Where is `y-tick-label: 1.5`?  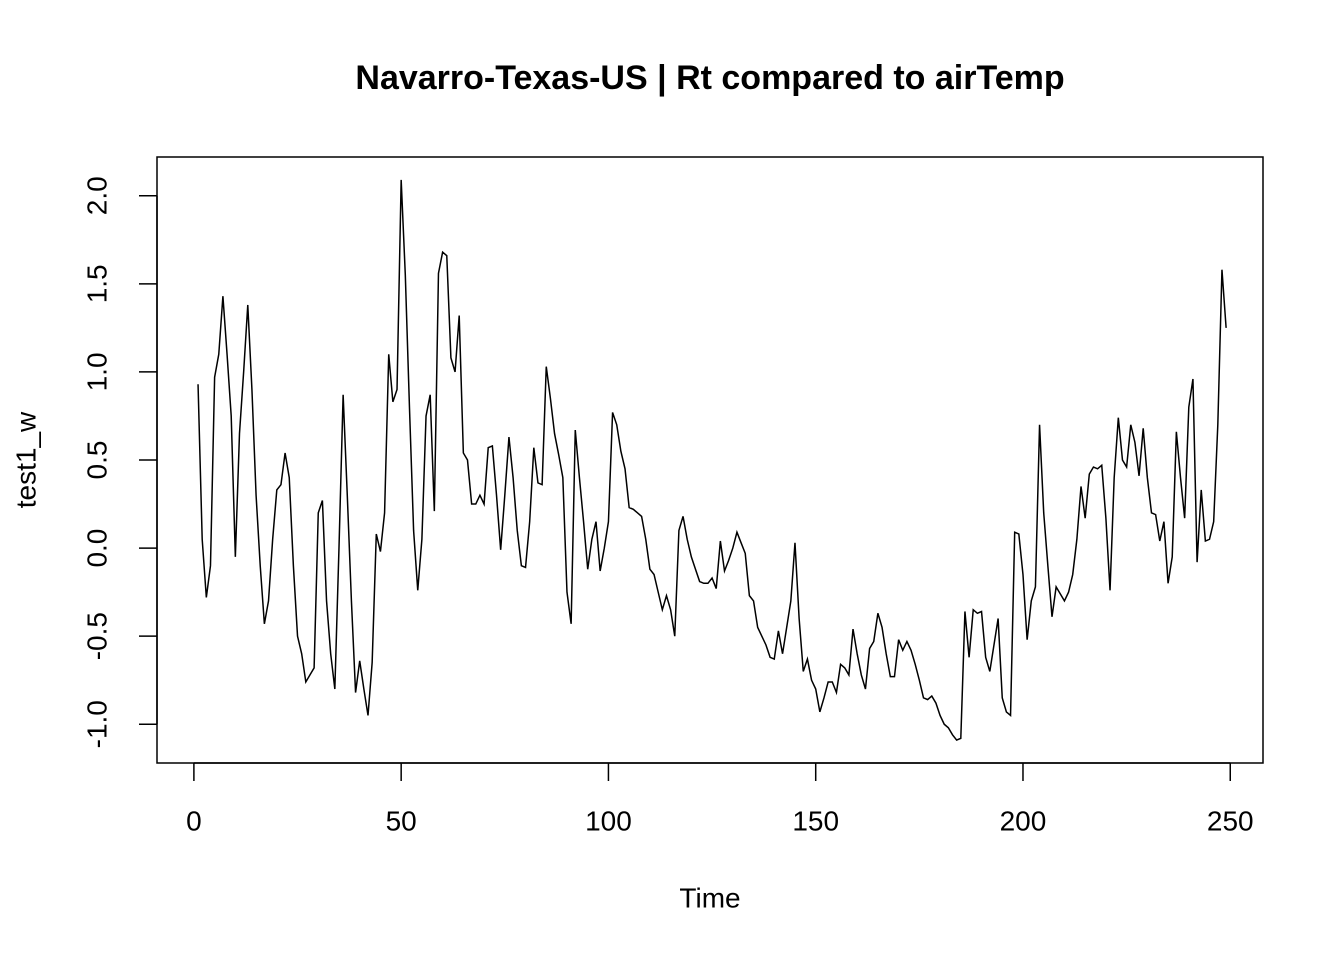
y-tick-label: 1.5 is located at coordinates (96, 283).